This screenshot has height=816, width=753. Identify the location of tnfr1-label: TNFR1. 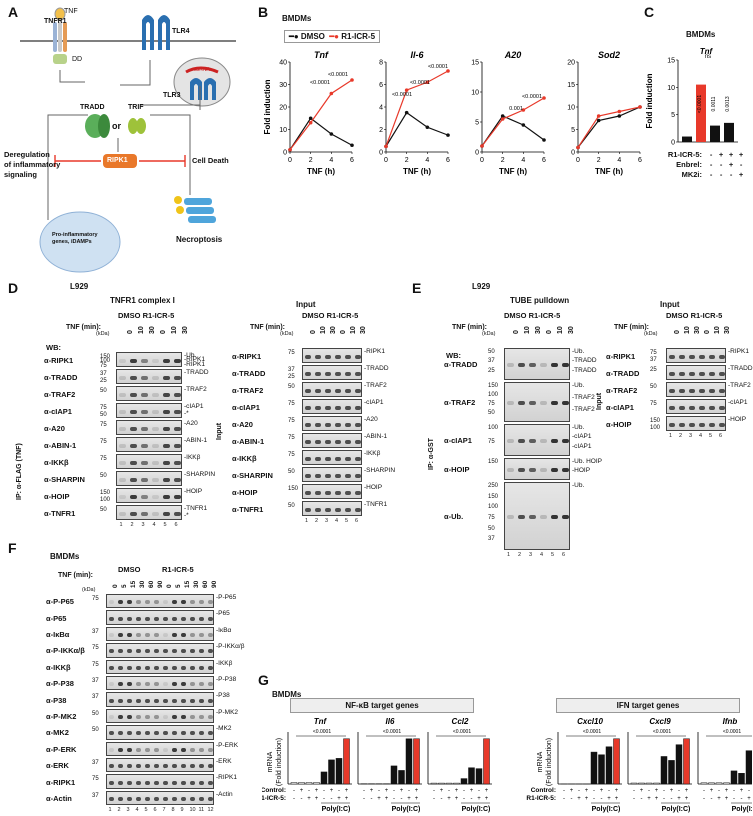
(55, 21).